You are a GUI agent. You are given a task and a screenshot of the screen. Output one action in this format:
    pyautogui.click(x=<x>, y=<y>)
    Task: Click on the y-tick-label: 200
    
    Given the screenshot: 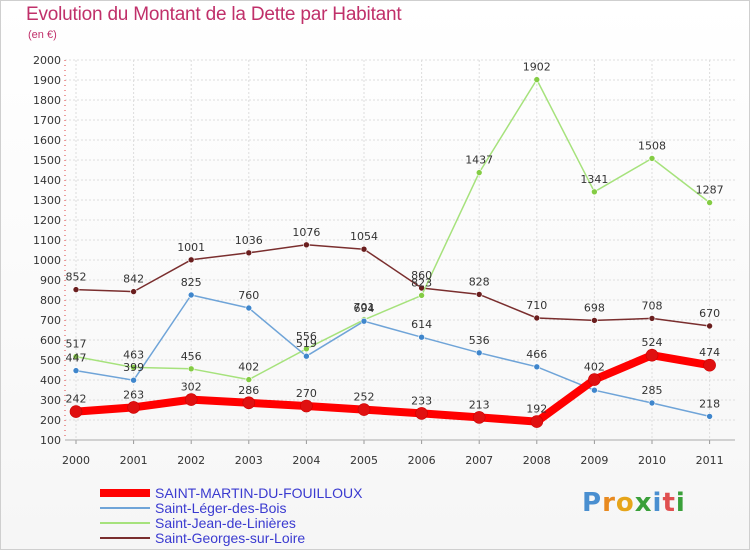 What is the action you would take?
    pyautogui.click(x=50, y=420)
    